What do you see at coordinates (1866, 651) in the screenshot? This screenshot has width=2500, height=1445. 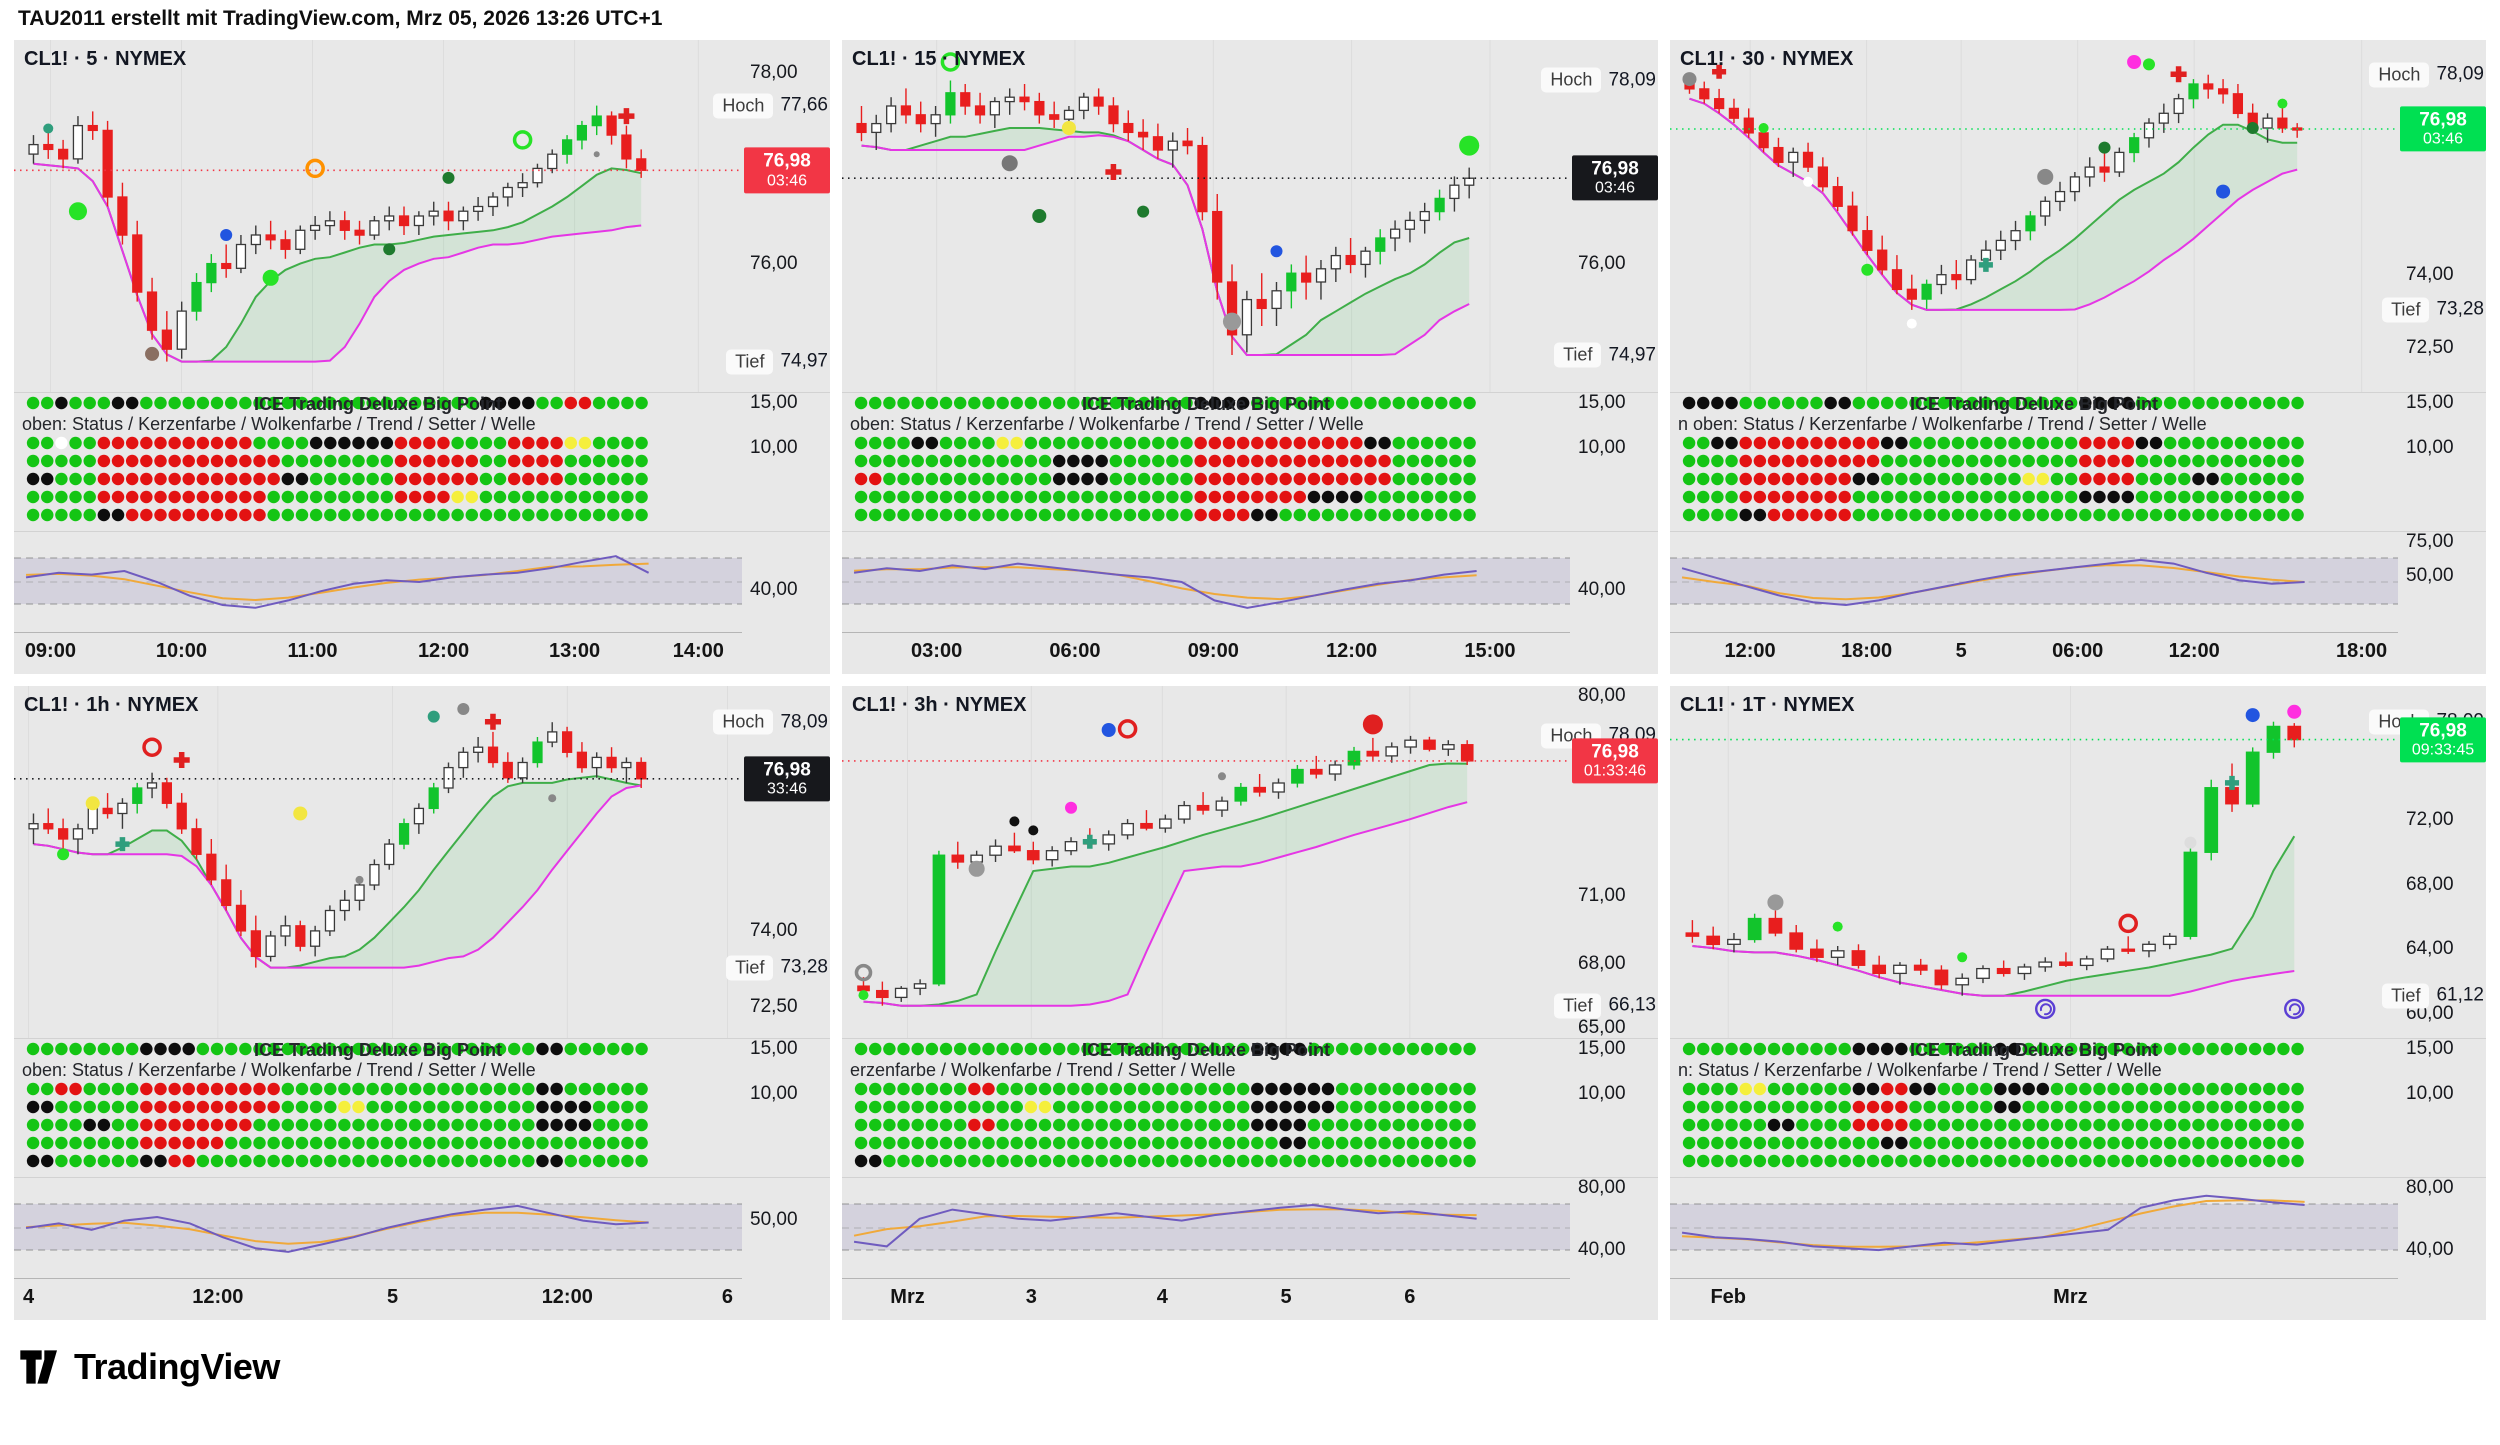 I see `time-axis-label: 18:00` at bounding box center [1866, 651].